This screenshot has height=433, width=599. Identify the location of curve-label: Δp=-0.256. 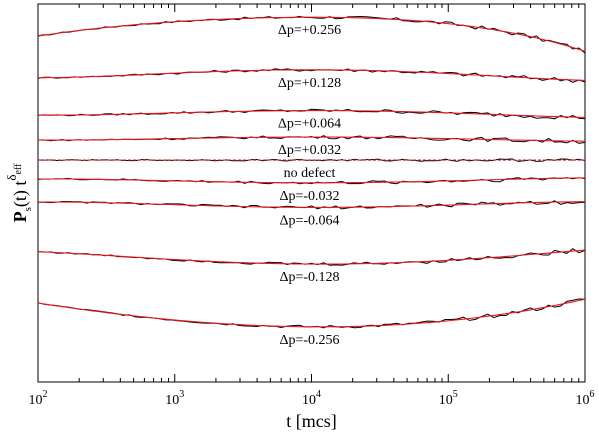
(309, 340).